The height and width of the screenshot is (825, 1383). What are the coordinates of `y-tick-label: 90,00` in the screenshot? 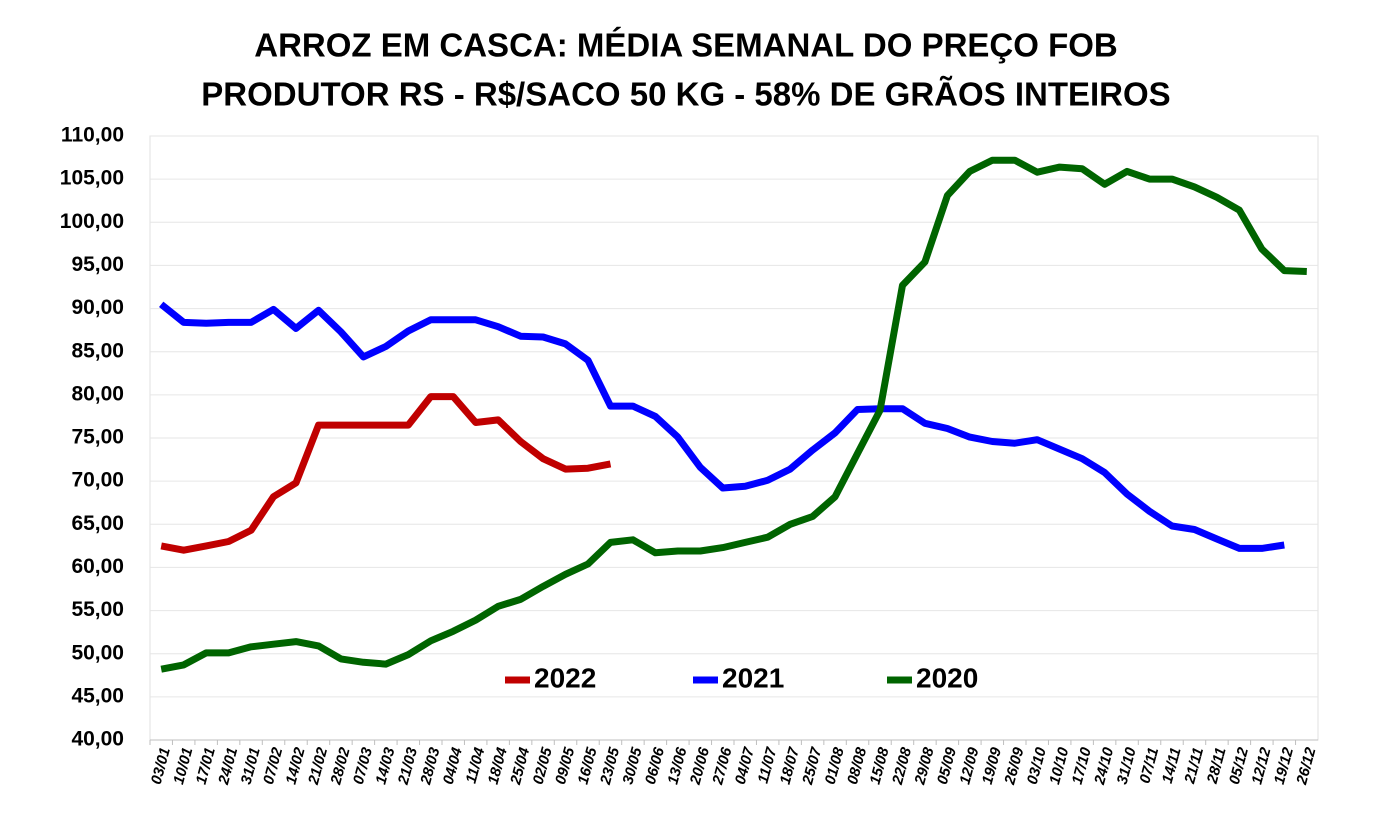 It's located at (97, 307).